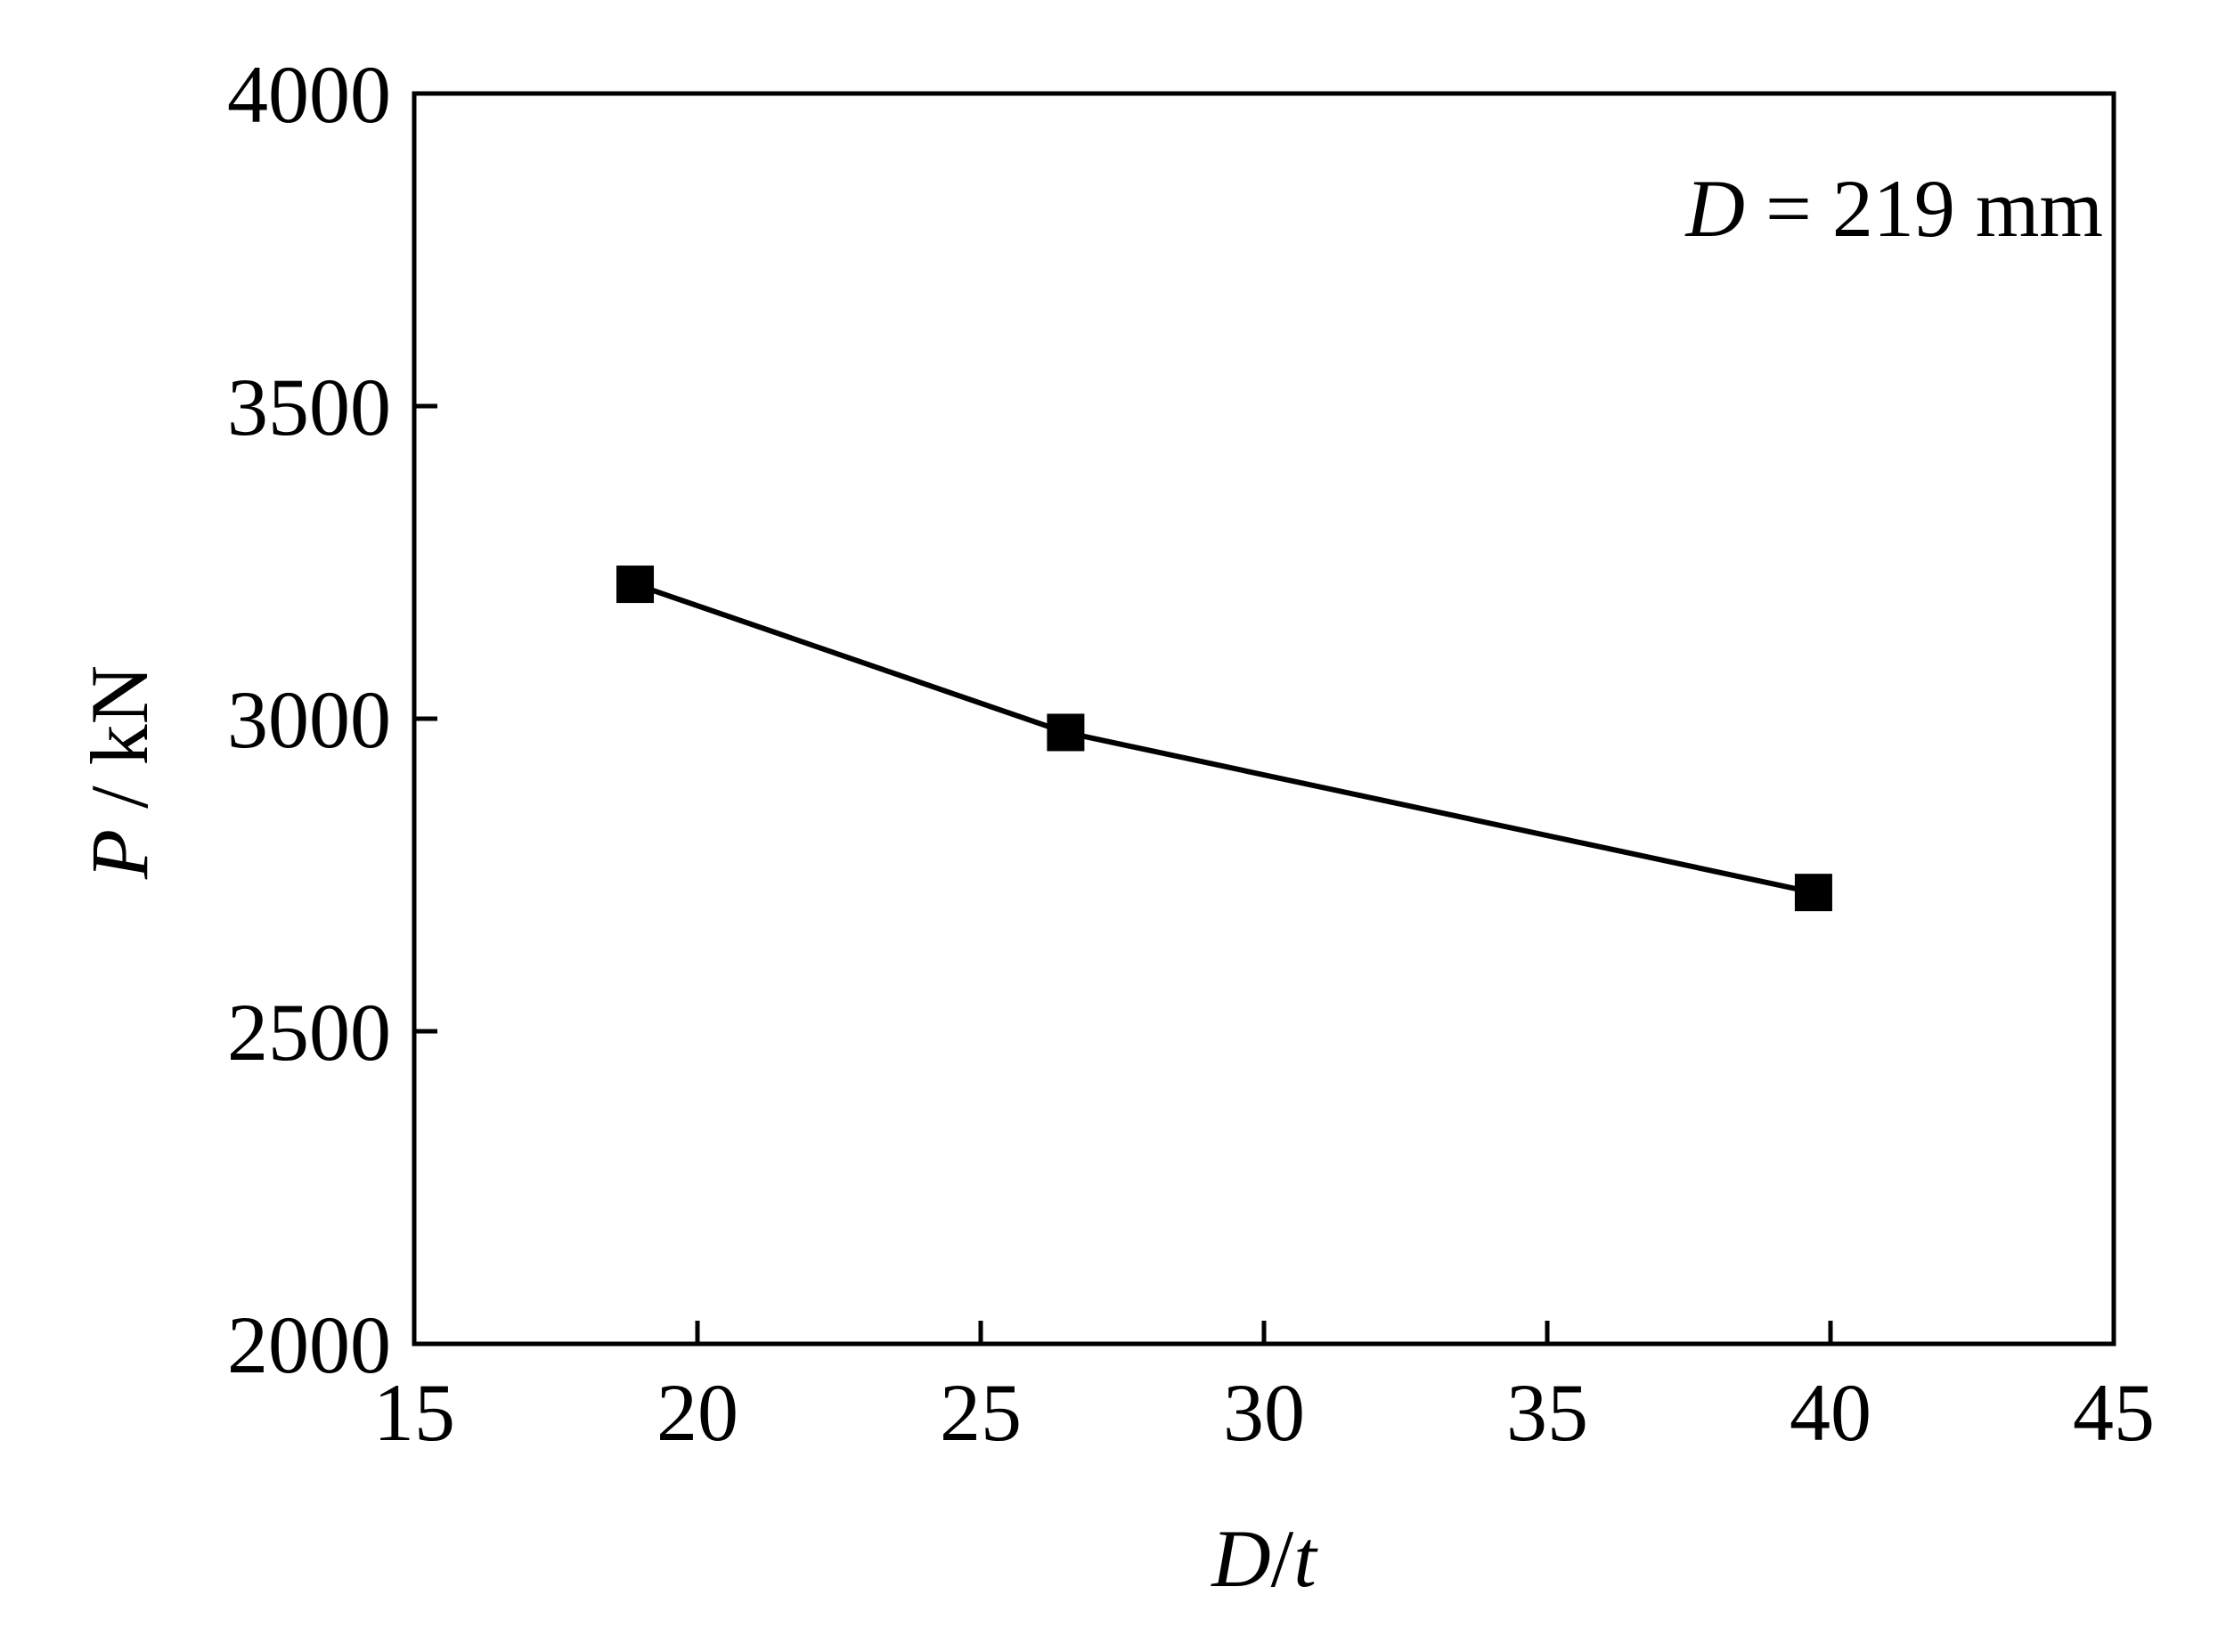 The width and height of the screenshot is (2226, 1652). I want to click on x-tick-label: 40, so click(1831, 1412).